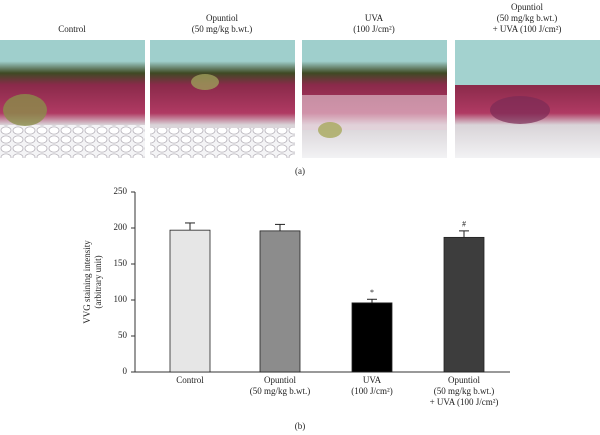 This screenshot has height=435, width=600. I want to click on y-tick-label: 250, so click(121, 191).